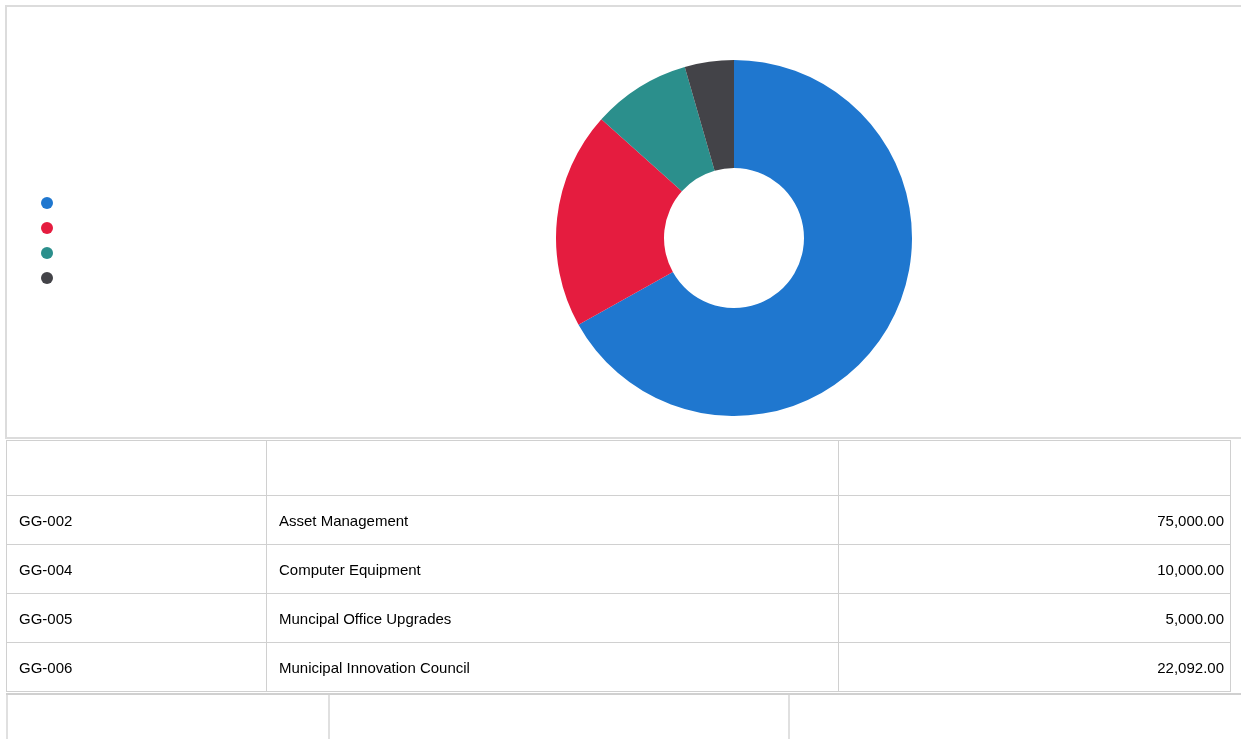  What do you see at coordinates (1194, 618) in the screenshot?
I see `text: 5,000.00` at bounding box center [1194, 618].